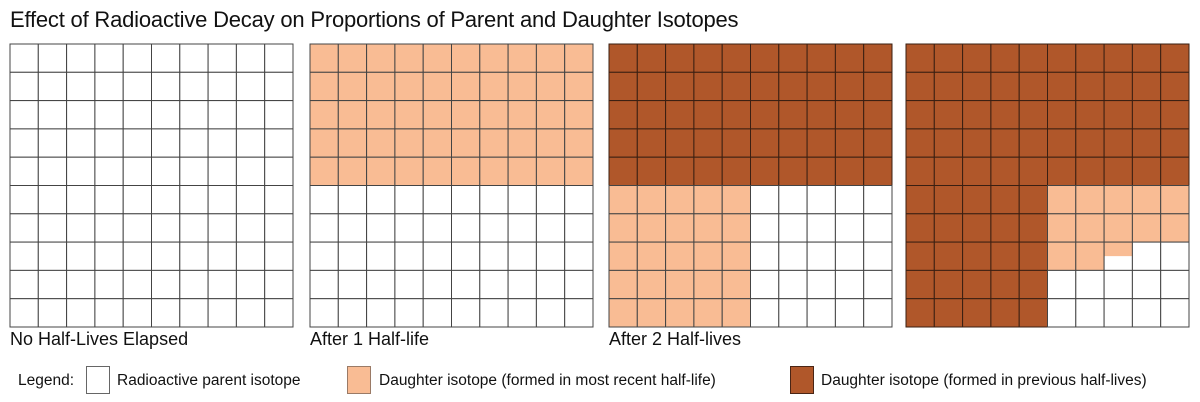  What do you see at coordinates (1118, 249) in the screenshot?
I see `cell-half` at bounding box center [1118, 249].